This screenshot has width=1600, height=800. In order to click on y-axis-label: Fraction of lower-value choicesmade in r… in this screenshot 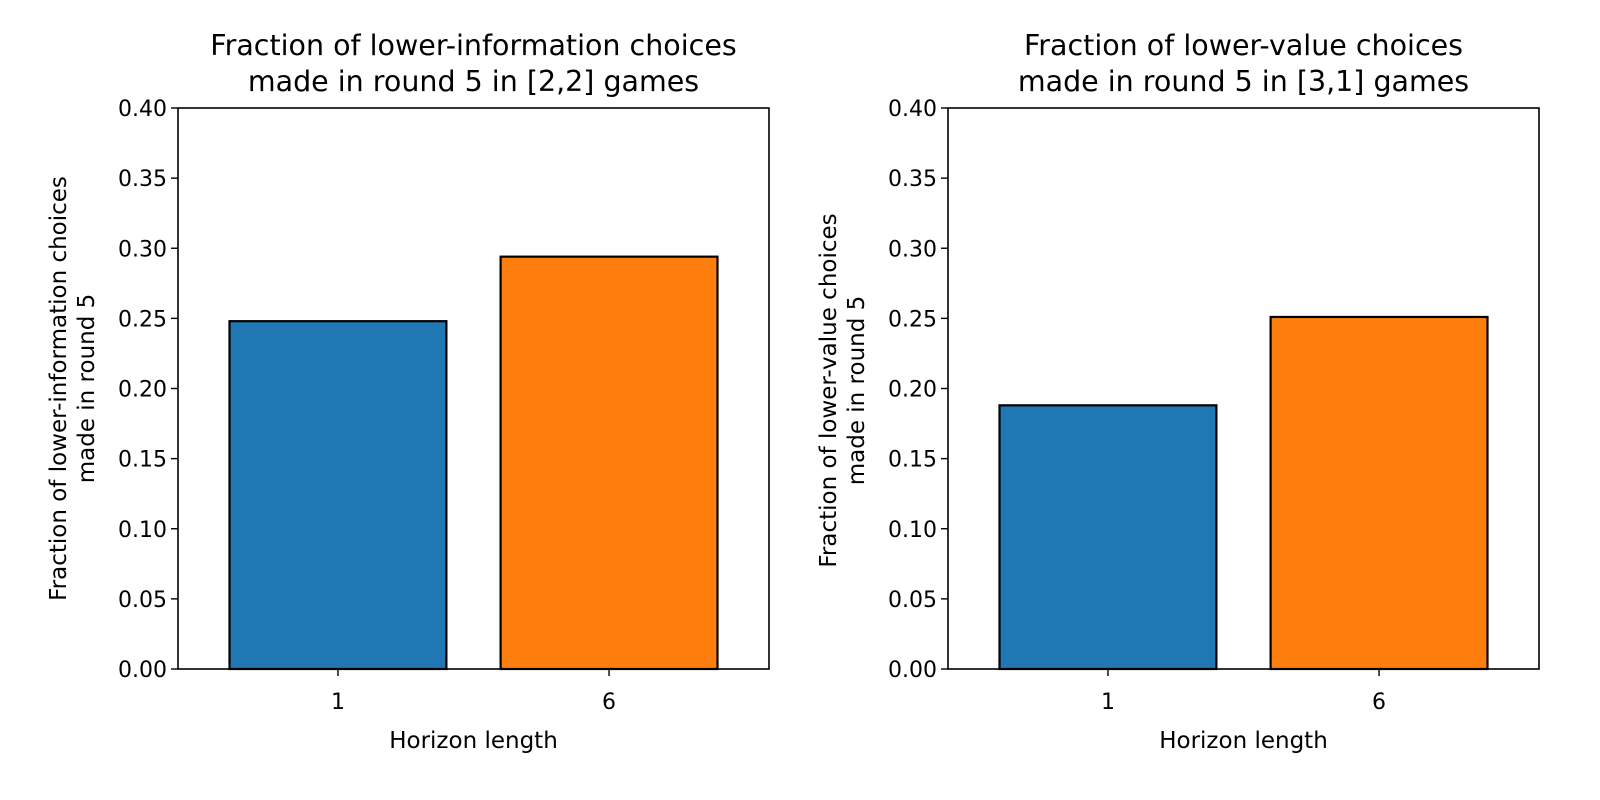, I will do `click(843, 390)`.